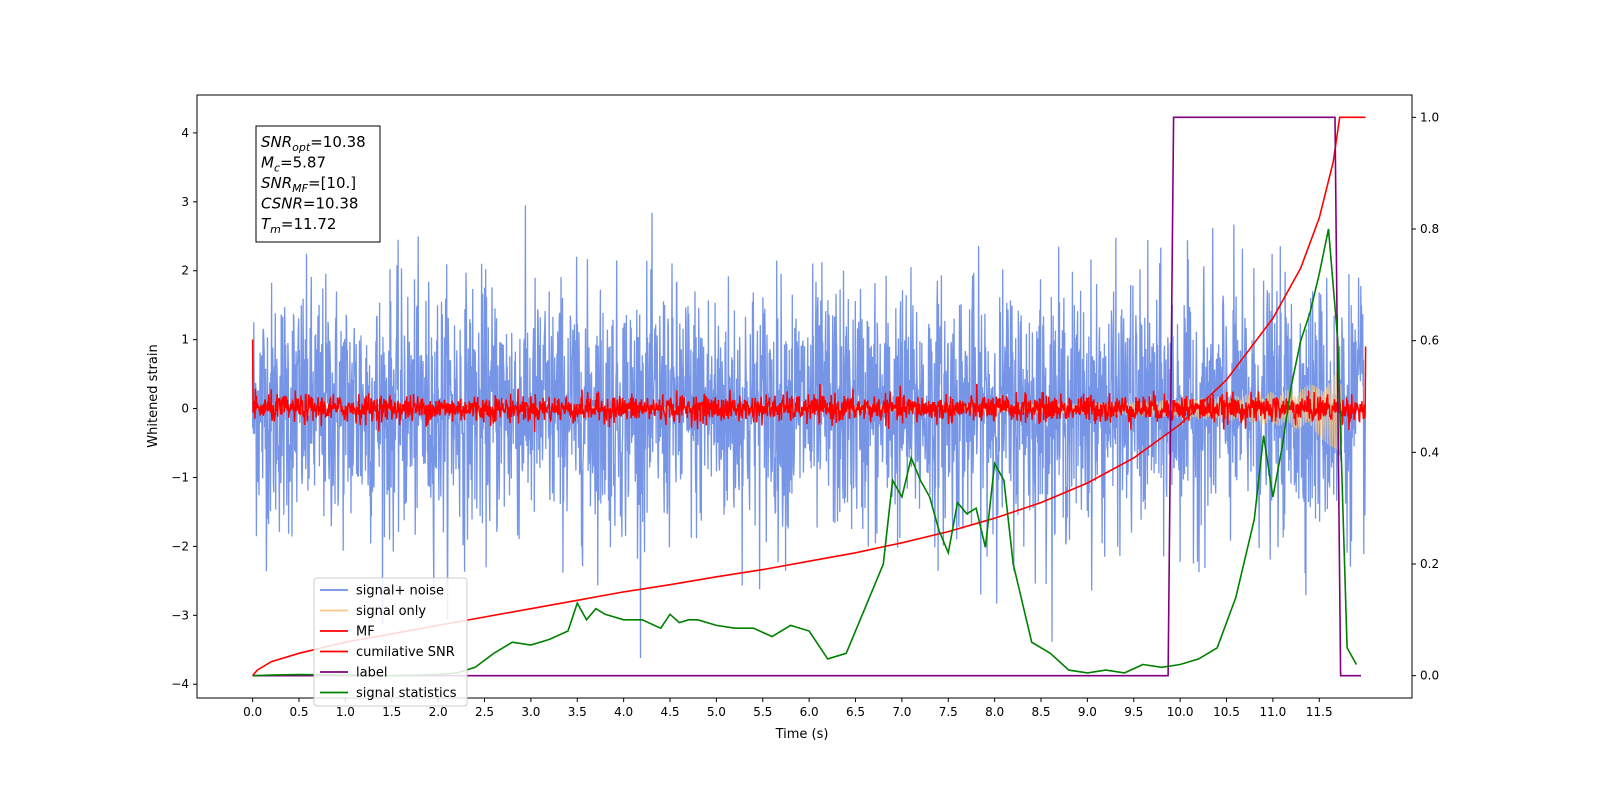 The width and height of the screenshot is (1600, 804). Describe the element at coordinates (994, 712) in the screenshot. I see `x-tick-label: 8.0` at that location.